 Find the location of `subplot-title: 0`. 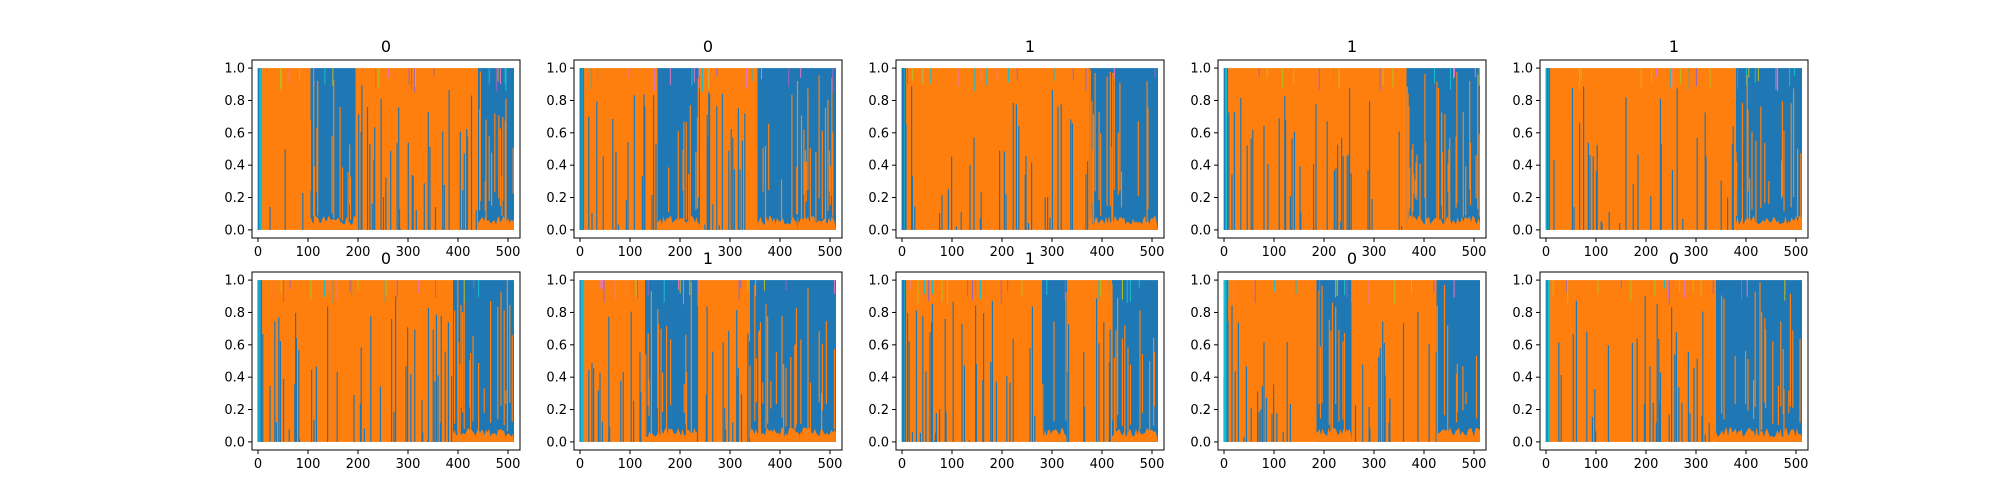

subplot-title: 0 is located at coordinates (386, 258).